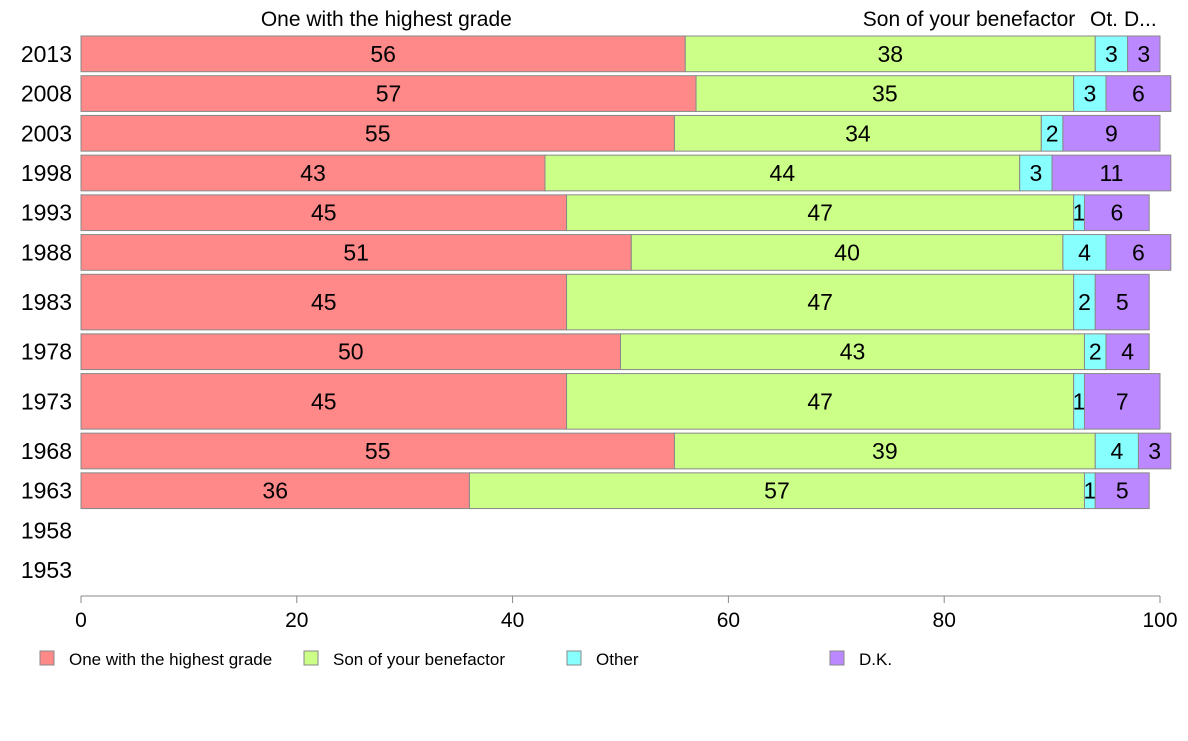  I want to click on data-label: 56, so click(383, 54).